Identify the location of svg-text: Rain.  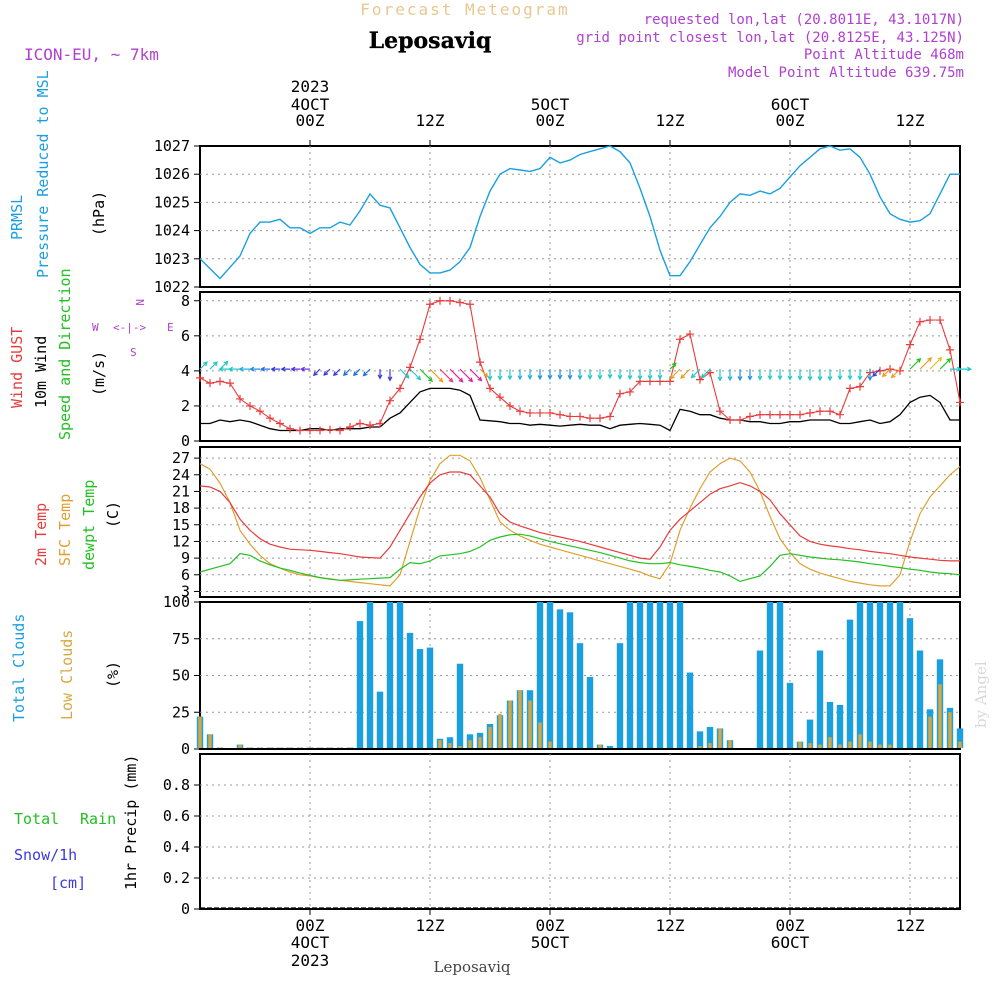
(98, 819).